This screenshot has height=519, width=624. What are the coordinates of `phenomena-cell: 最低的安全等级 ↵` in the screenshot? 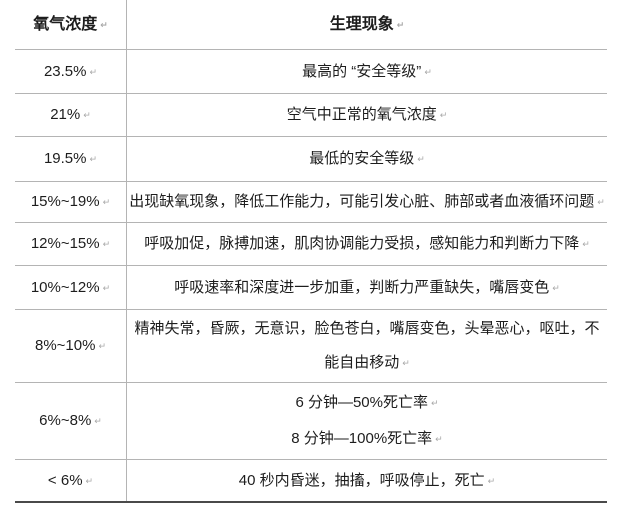 It's located at (367, 159).